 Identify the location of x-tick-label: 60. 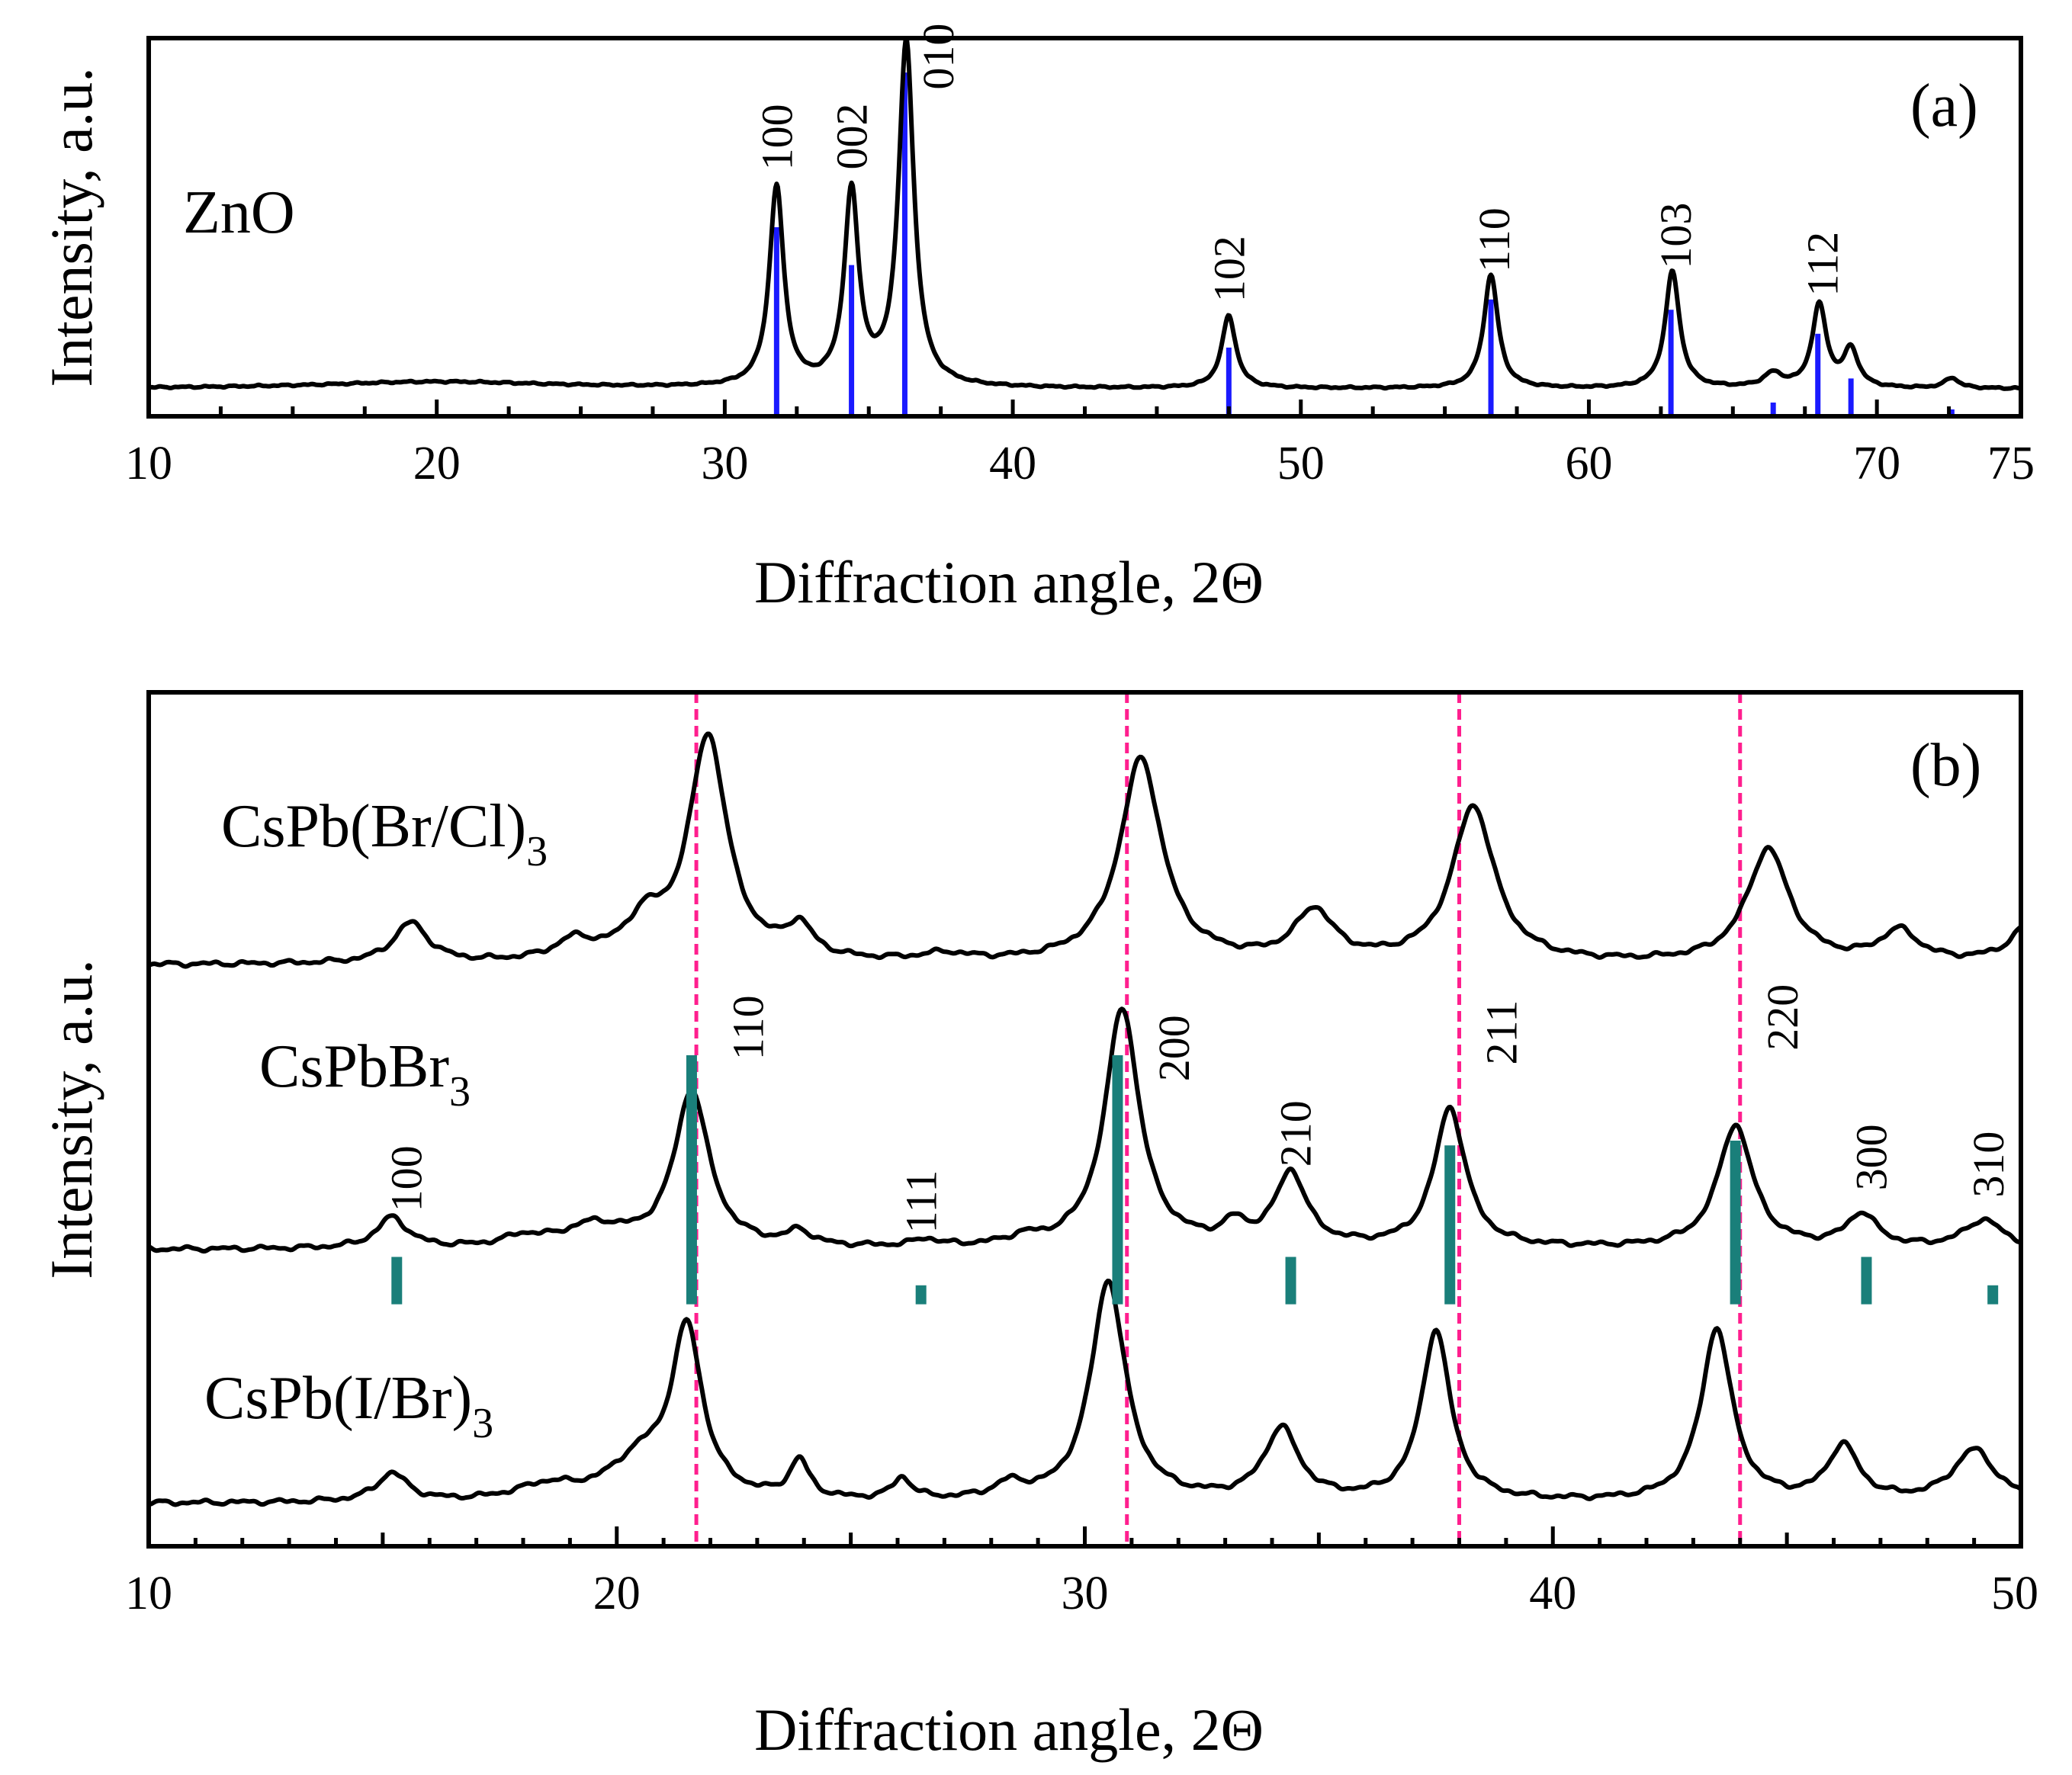
(1589, 463).